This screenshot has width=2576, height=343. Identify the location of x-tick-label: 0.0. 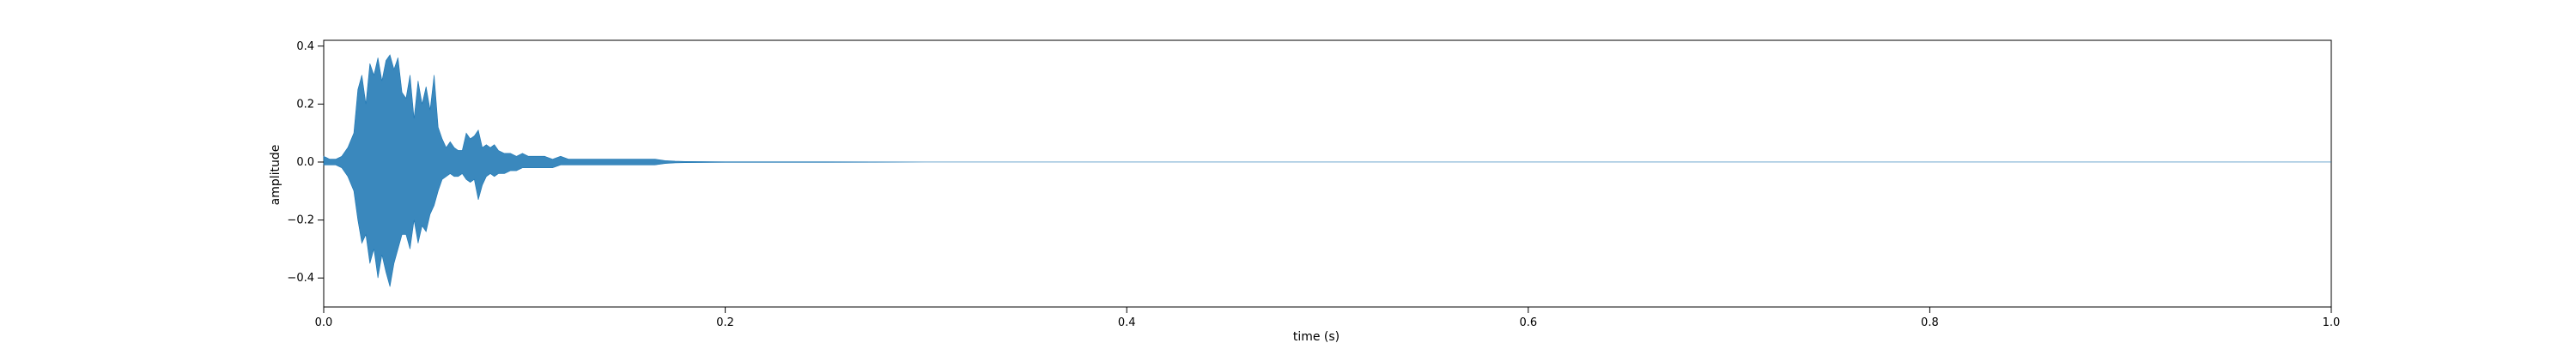
(324, 322).